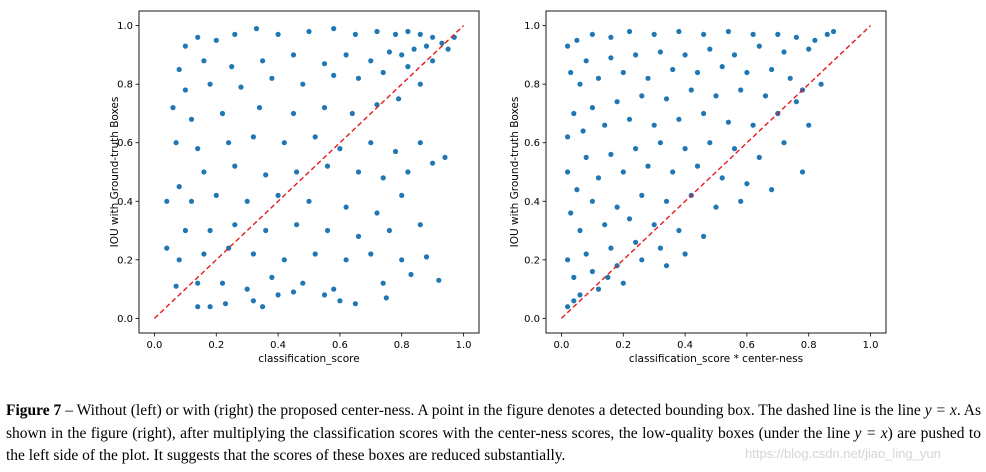 The height and width of the screenshot is (472, 986). I want to click on x-tick-label: 1.0, so click(871, 345).